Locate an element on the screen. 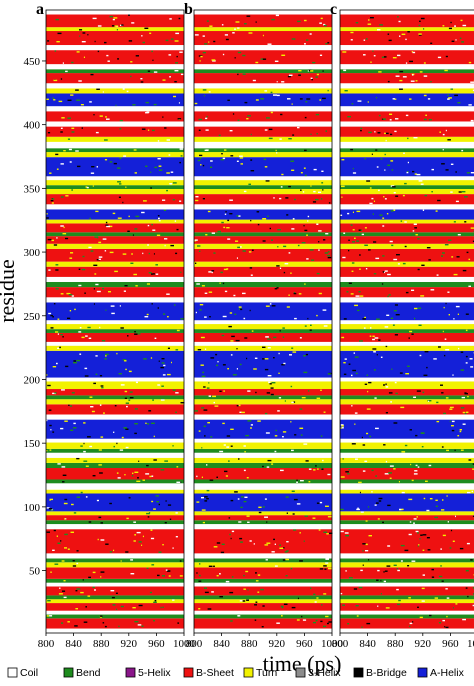 This screenshot has width=474, height=686. y-tick-label-200: 200 is located at coordinates (32, 380).